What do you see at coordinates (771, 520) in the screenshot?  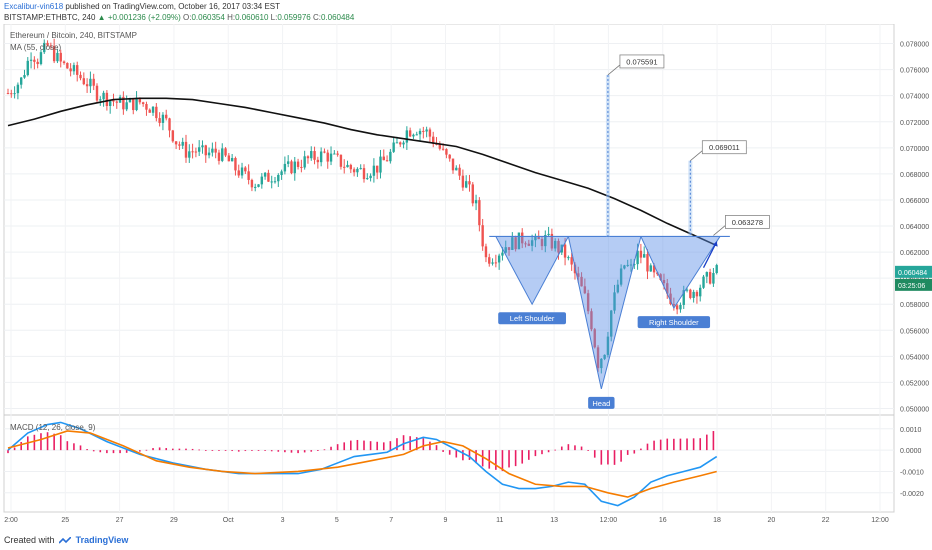 I see `x-tick-label: 20` at bounding box center [771, 520].